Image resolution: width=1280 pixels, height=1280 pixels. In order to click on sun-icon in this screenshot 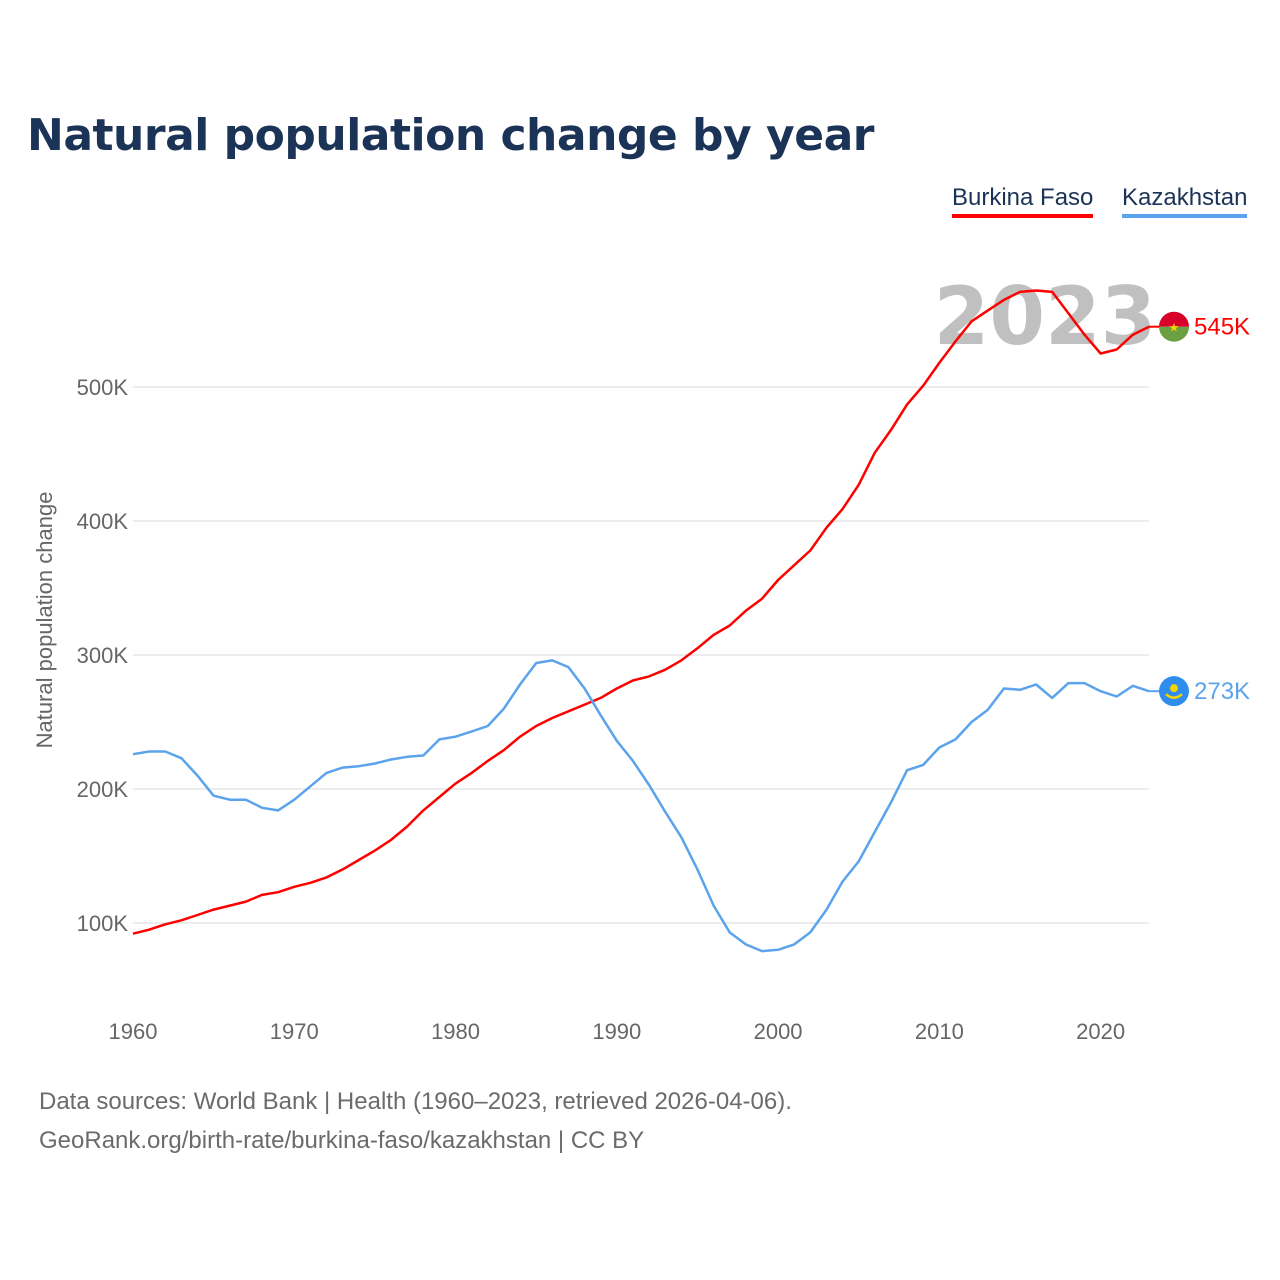, I will do `click(1174, 688)`.